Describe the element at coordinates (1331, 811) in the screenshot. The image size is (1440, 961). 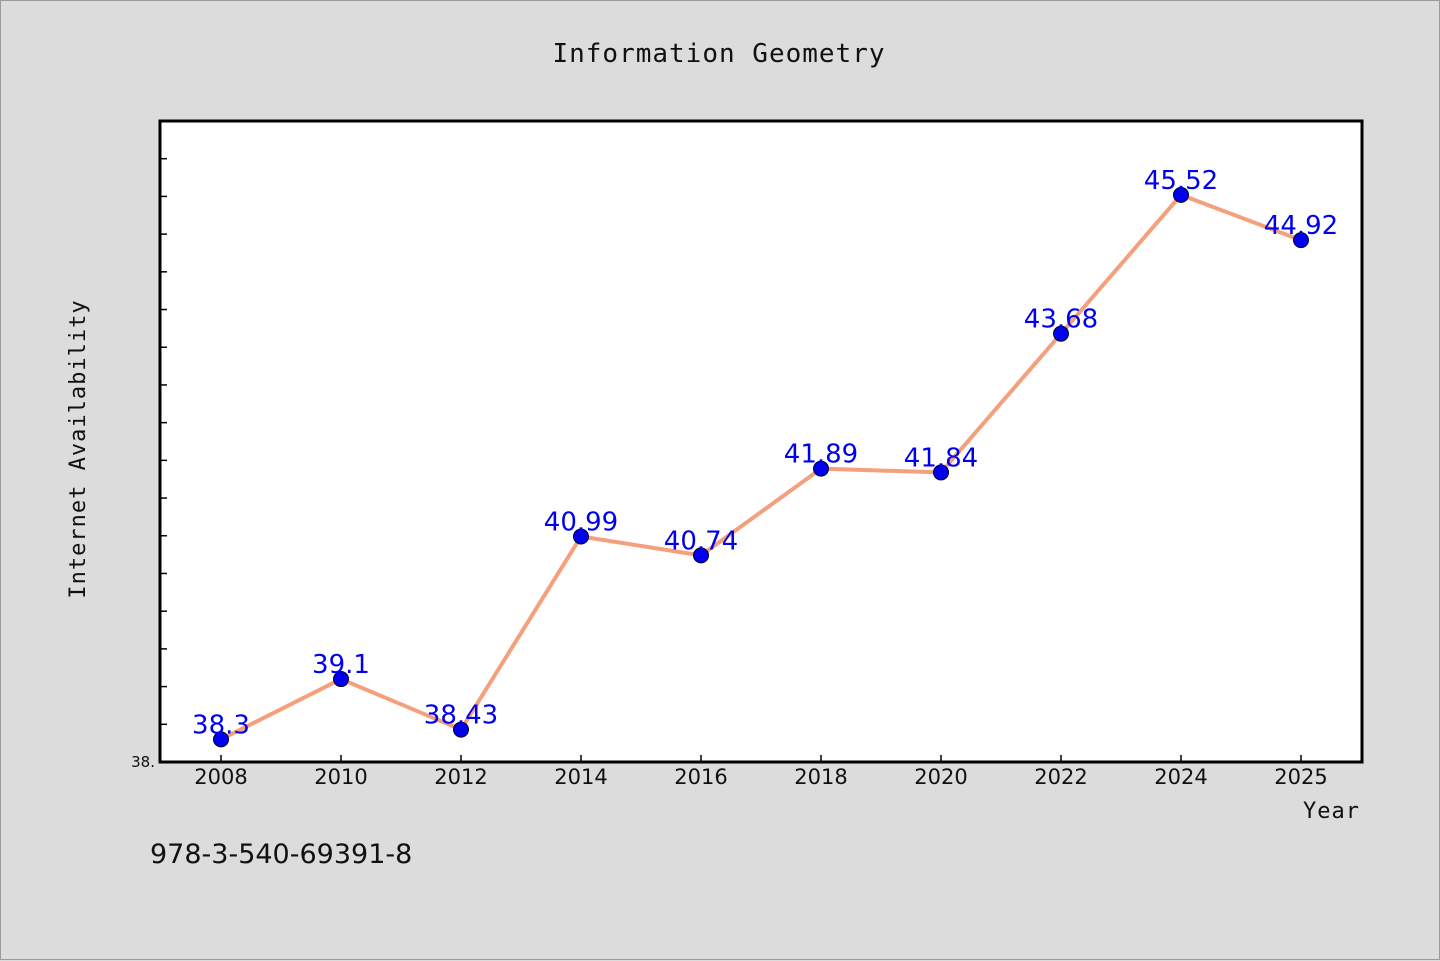
I see `x-axis-label: Year` at that location.